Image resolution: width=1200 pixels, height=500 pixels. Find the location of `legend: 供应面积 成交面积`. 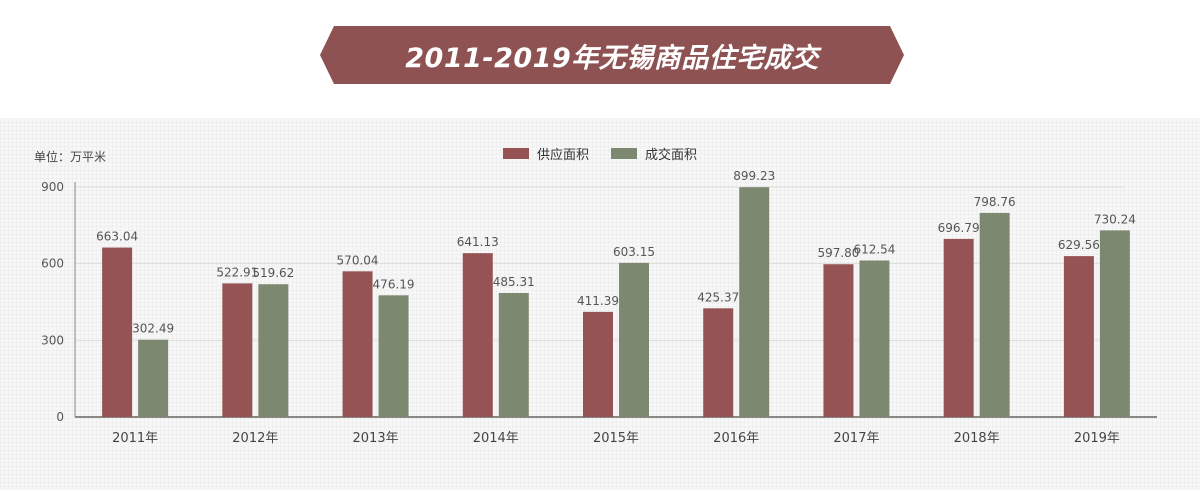

legend: 供应面积 成交面积 is located at coordinates (600, 153).